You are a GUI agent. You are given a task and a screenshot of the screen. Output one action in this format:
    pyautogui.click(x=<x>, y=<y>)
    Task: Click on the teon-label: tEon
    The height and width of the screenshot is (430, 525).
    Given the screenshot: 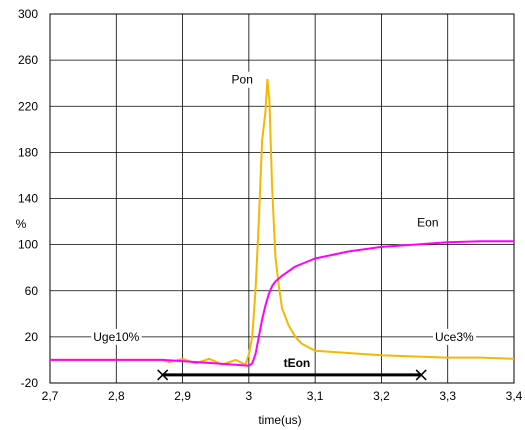 What is the action you would take?
    pyautogui.click(x=297, y=363)
    